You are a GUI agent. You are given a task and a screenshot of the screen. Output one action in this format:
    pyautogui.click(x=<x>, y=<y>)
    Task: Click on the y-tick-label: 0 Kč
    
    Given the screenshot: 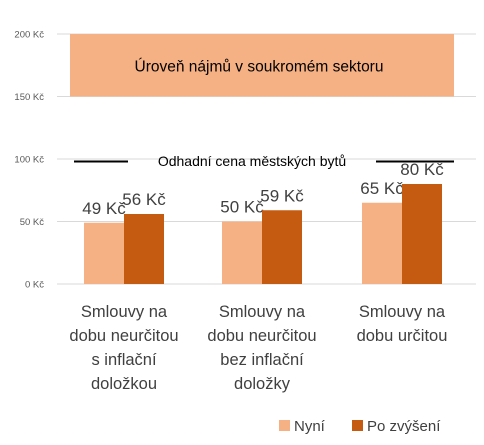 What is the action you would take?
    pyautogui.click(x=34, y=285)
    